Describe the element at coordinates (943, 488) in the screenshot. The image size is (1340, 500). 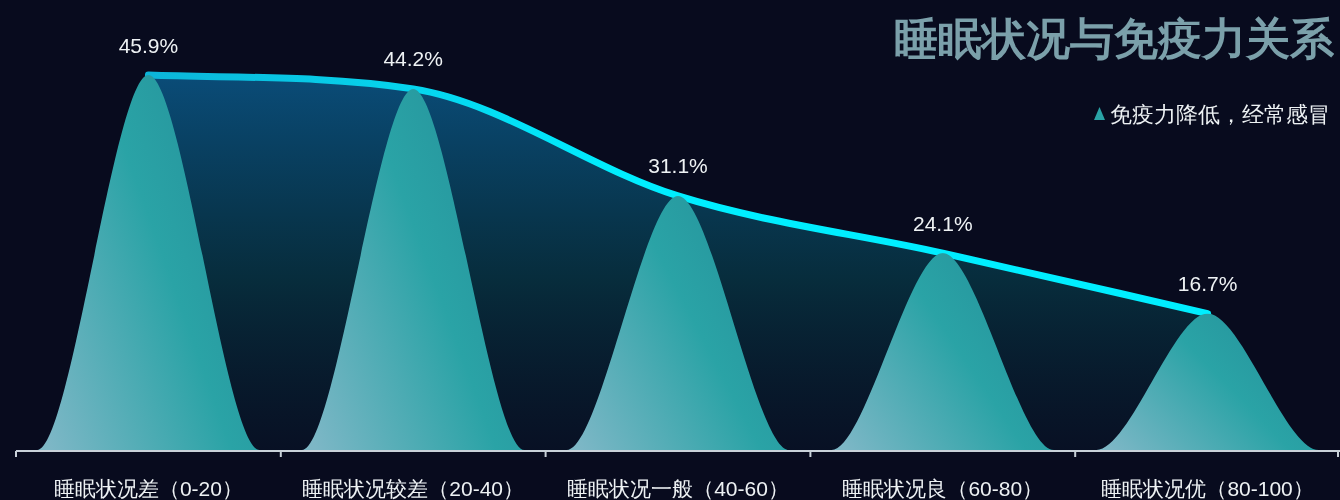
I see `x-tick-label: 睡眠状况良（60-80）` at that location.